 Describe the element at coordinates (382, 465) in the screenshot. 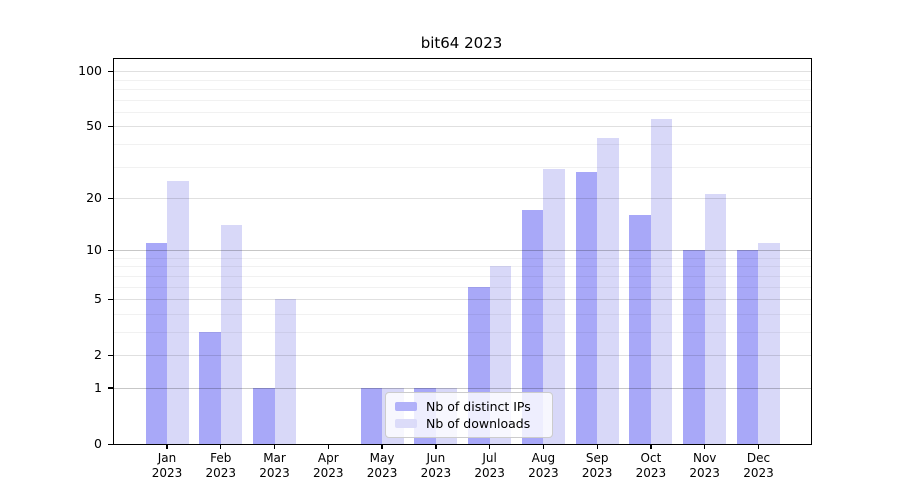

I see `x-tick-label-may: May 2023` at that location.